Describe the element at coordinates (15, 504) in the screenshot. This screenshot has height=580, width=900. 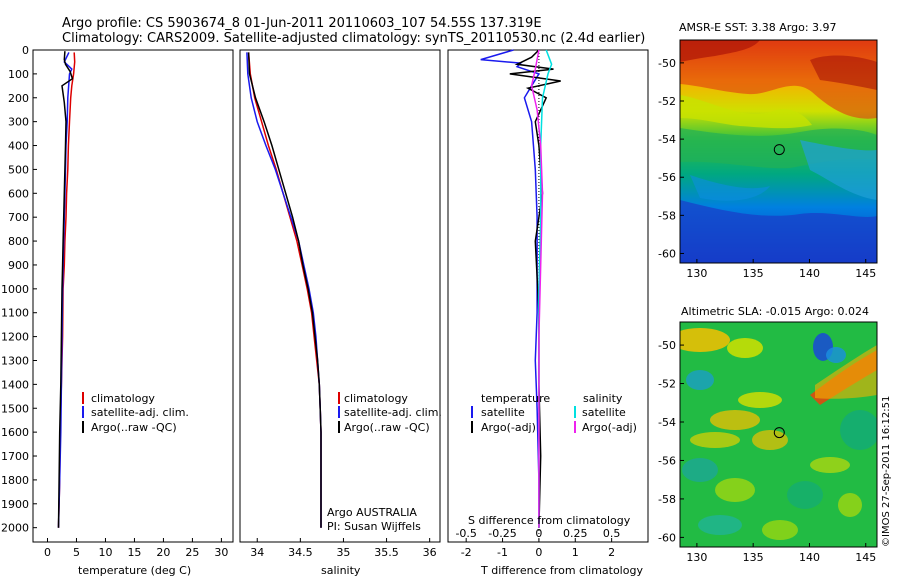
I see `depth-tick-label: 1900` at that location.